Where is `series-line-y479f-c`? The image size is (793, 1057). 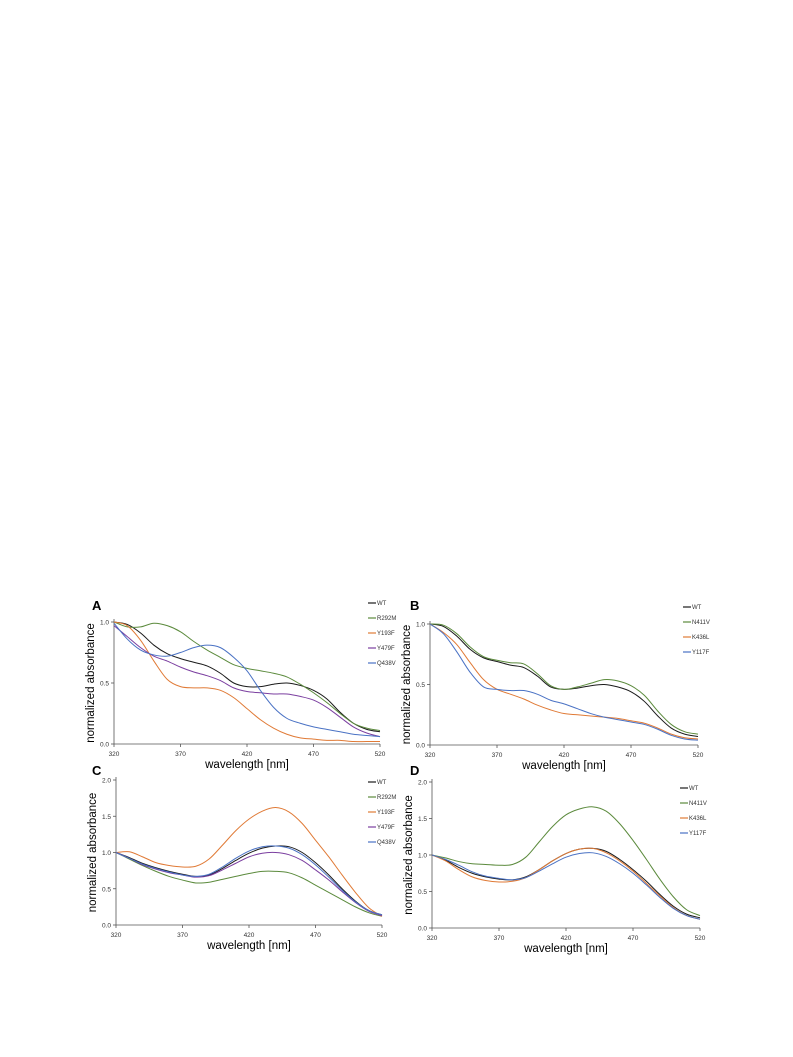
series-line-y479f-c is located at coordinates (249, 884).